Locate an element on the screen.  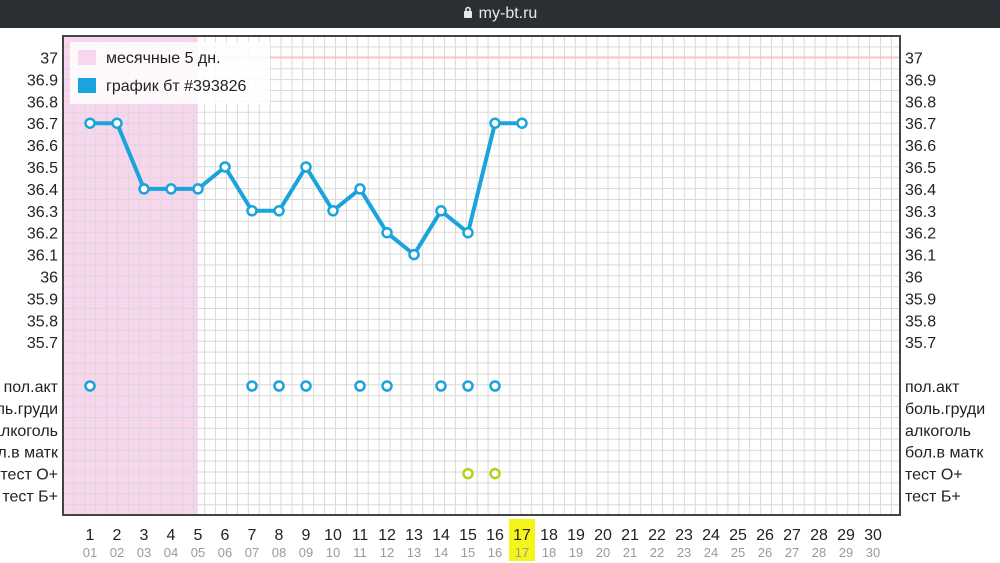
y-tick-label-left: 35.7 is located at coordinates (42, 343).